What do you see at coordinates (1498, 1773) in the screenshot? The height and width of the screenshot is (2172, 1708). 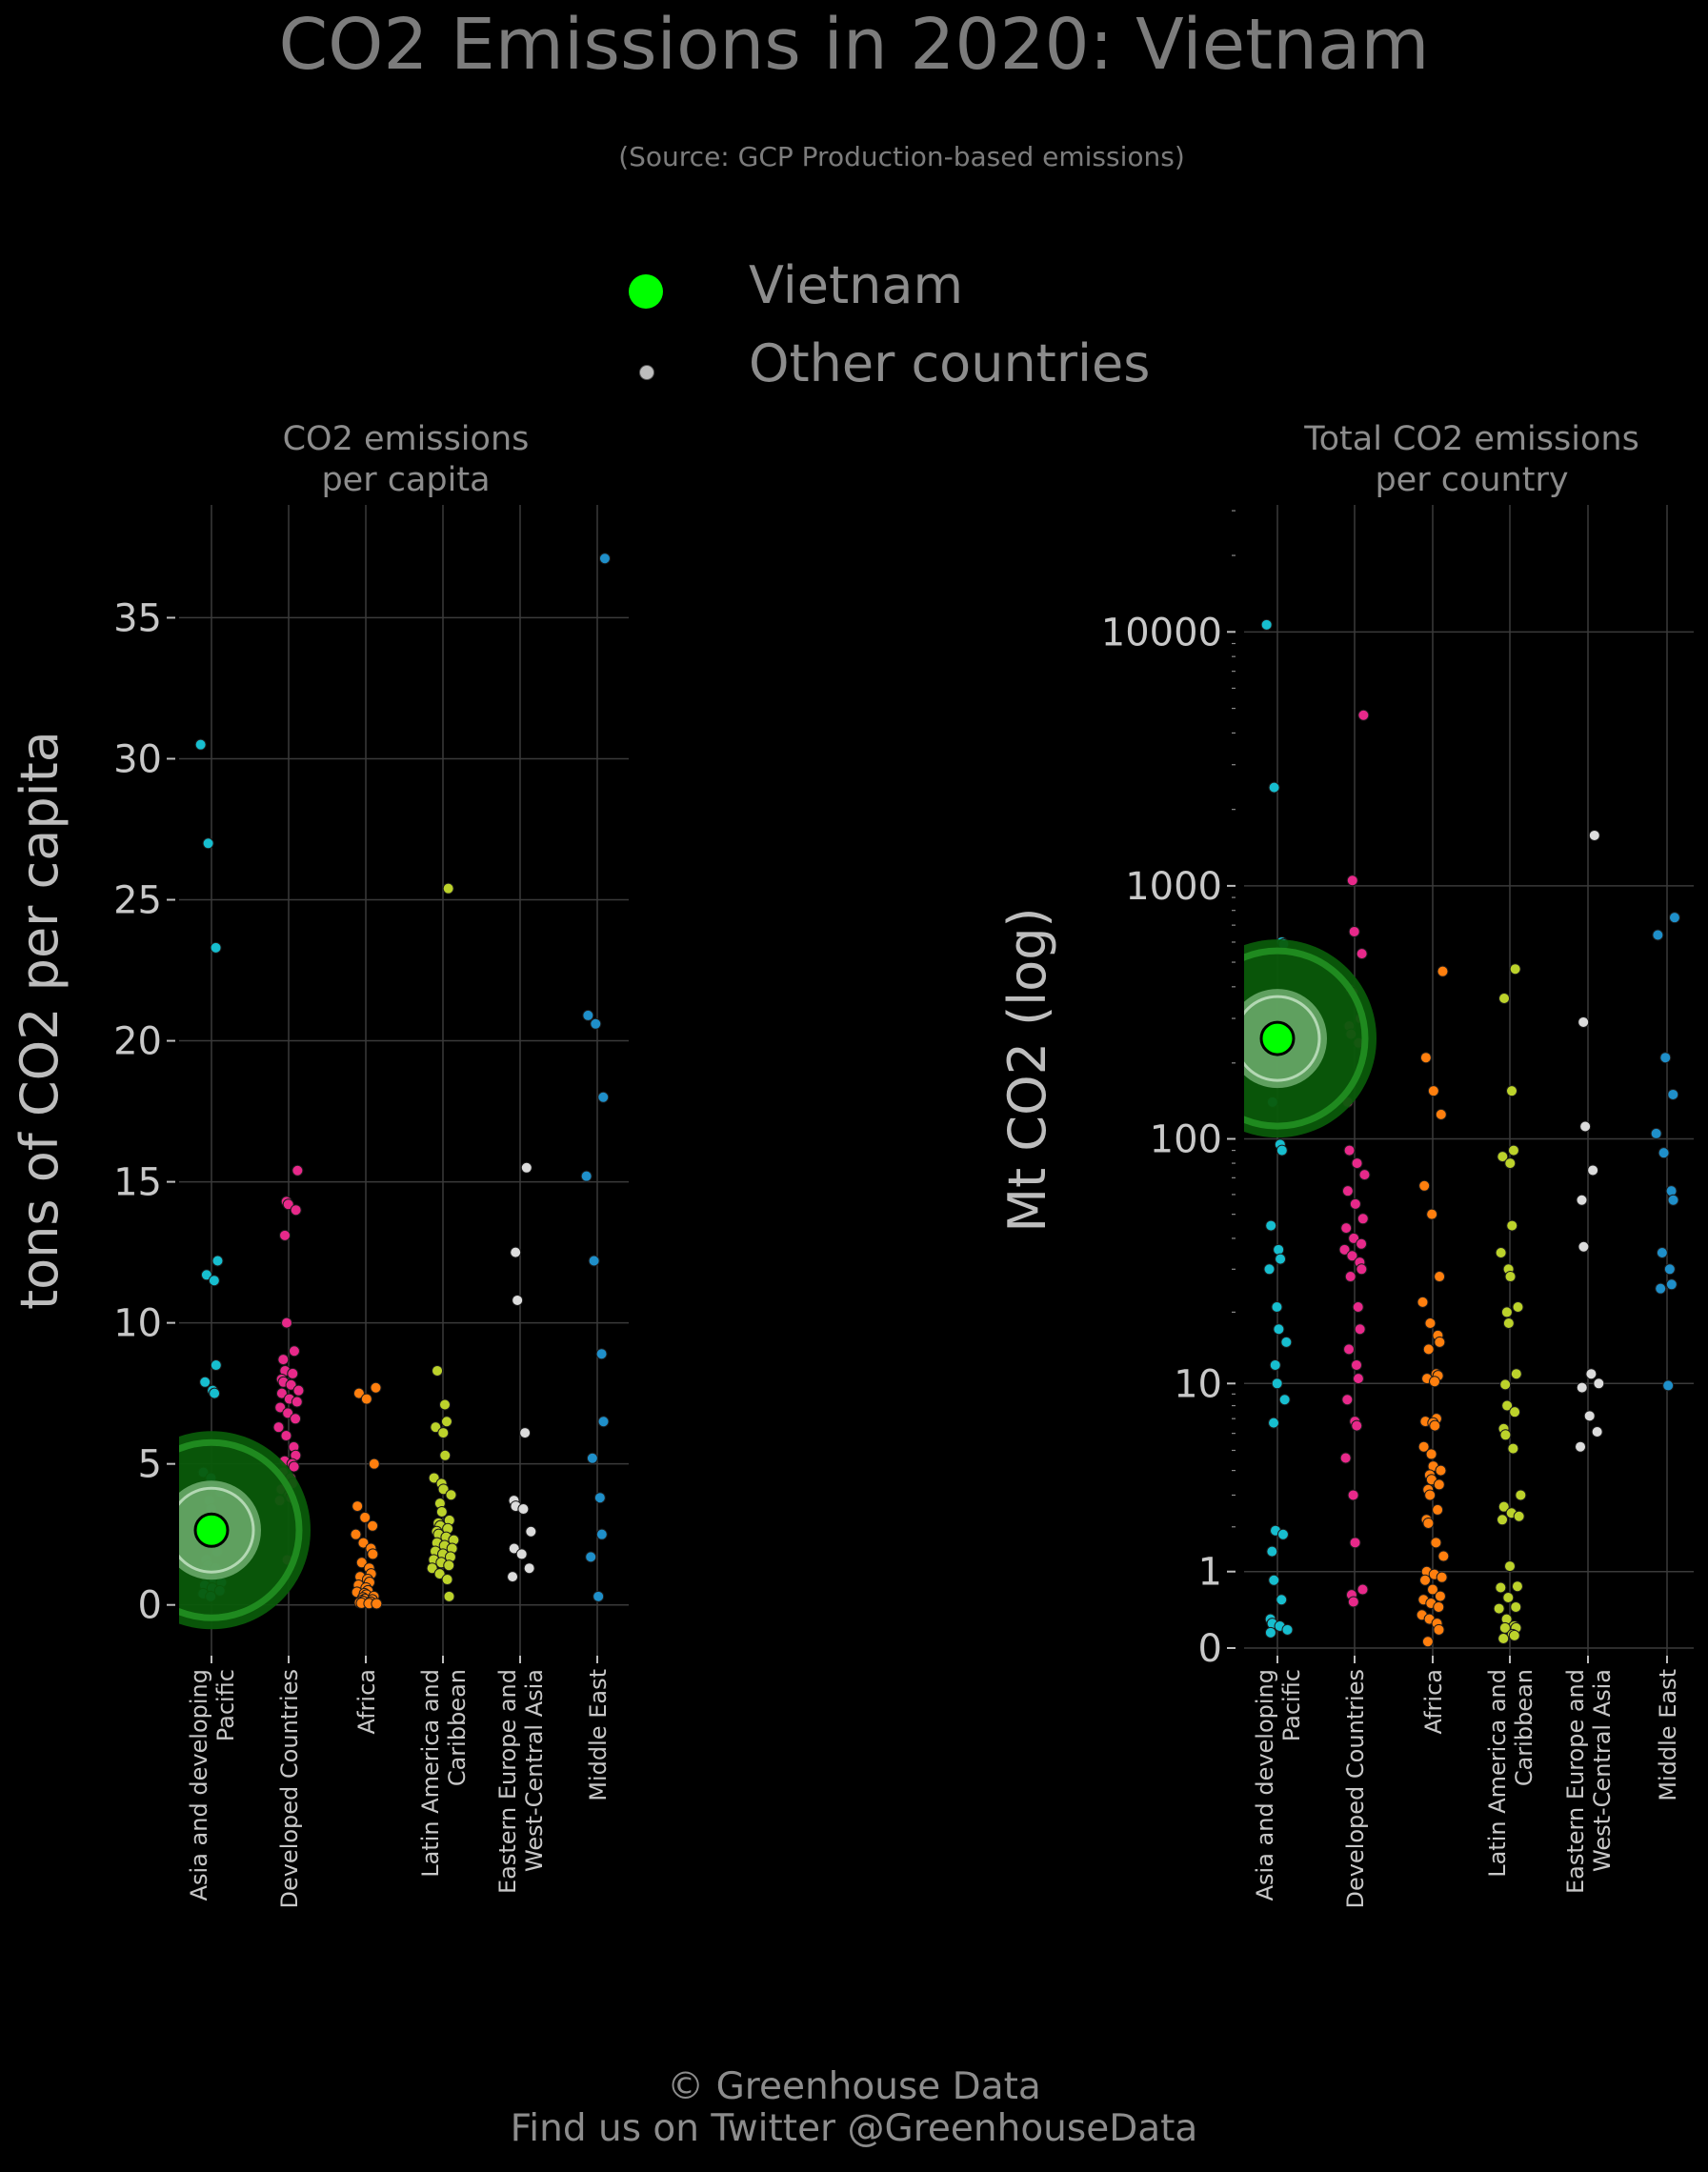 I see `right-x-tick-label-line: Latin America and` at bounding box center [1498, 1773].